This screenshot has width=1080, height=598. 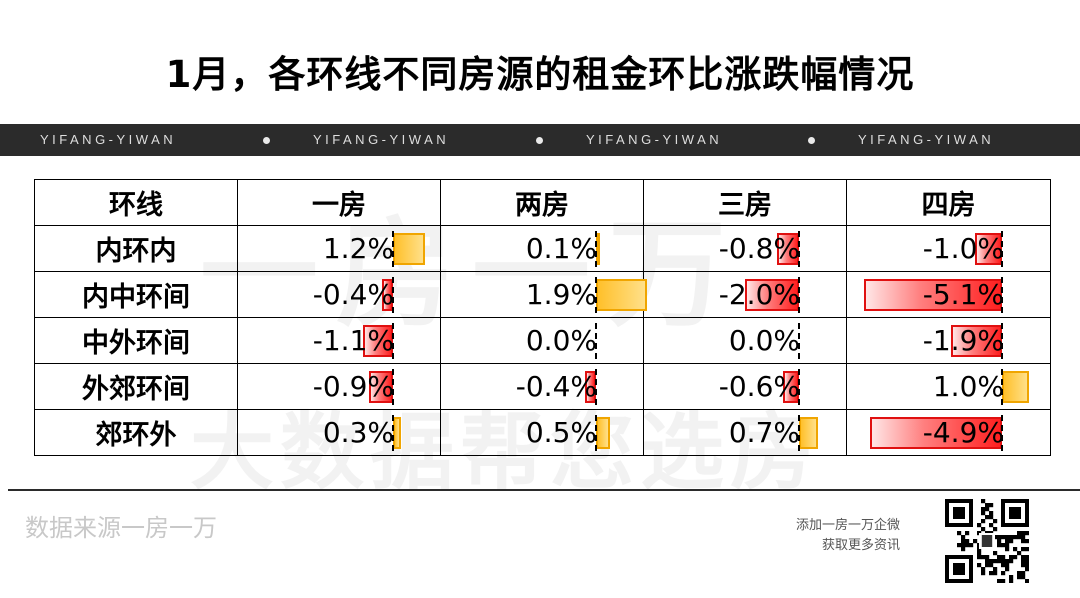 What do you see at coordinates (353, 294) in the screenshot?
I see `value-label: -0.4%` at bounding box center [353, 294].